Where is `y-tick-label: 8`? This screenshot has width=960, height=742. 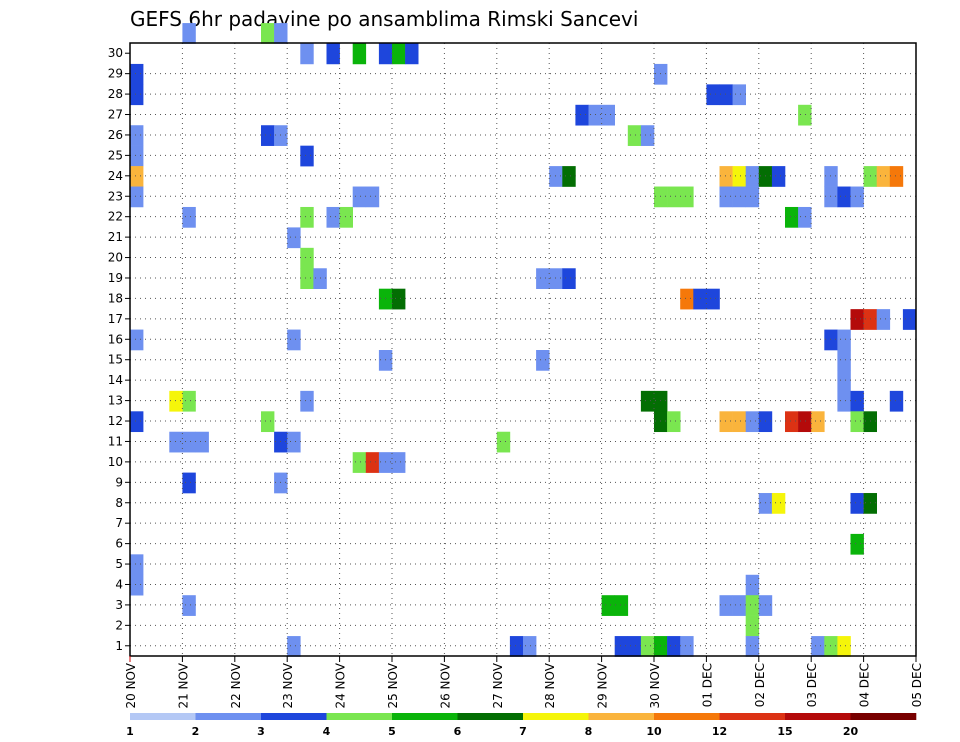
y-tick-label: 8 is located at coordinates (119, 503).